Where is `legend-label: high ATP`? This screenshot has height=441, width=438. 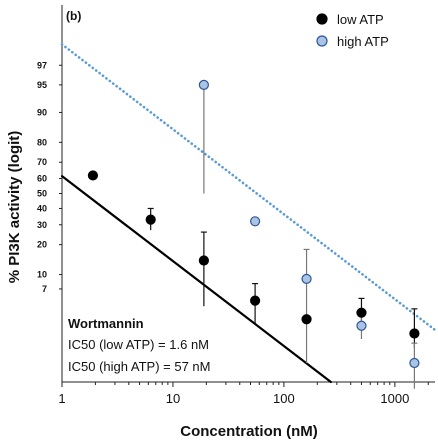 legend-label: high ATP is located at coordinates (363, 41).